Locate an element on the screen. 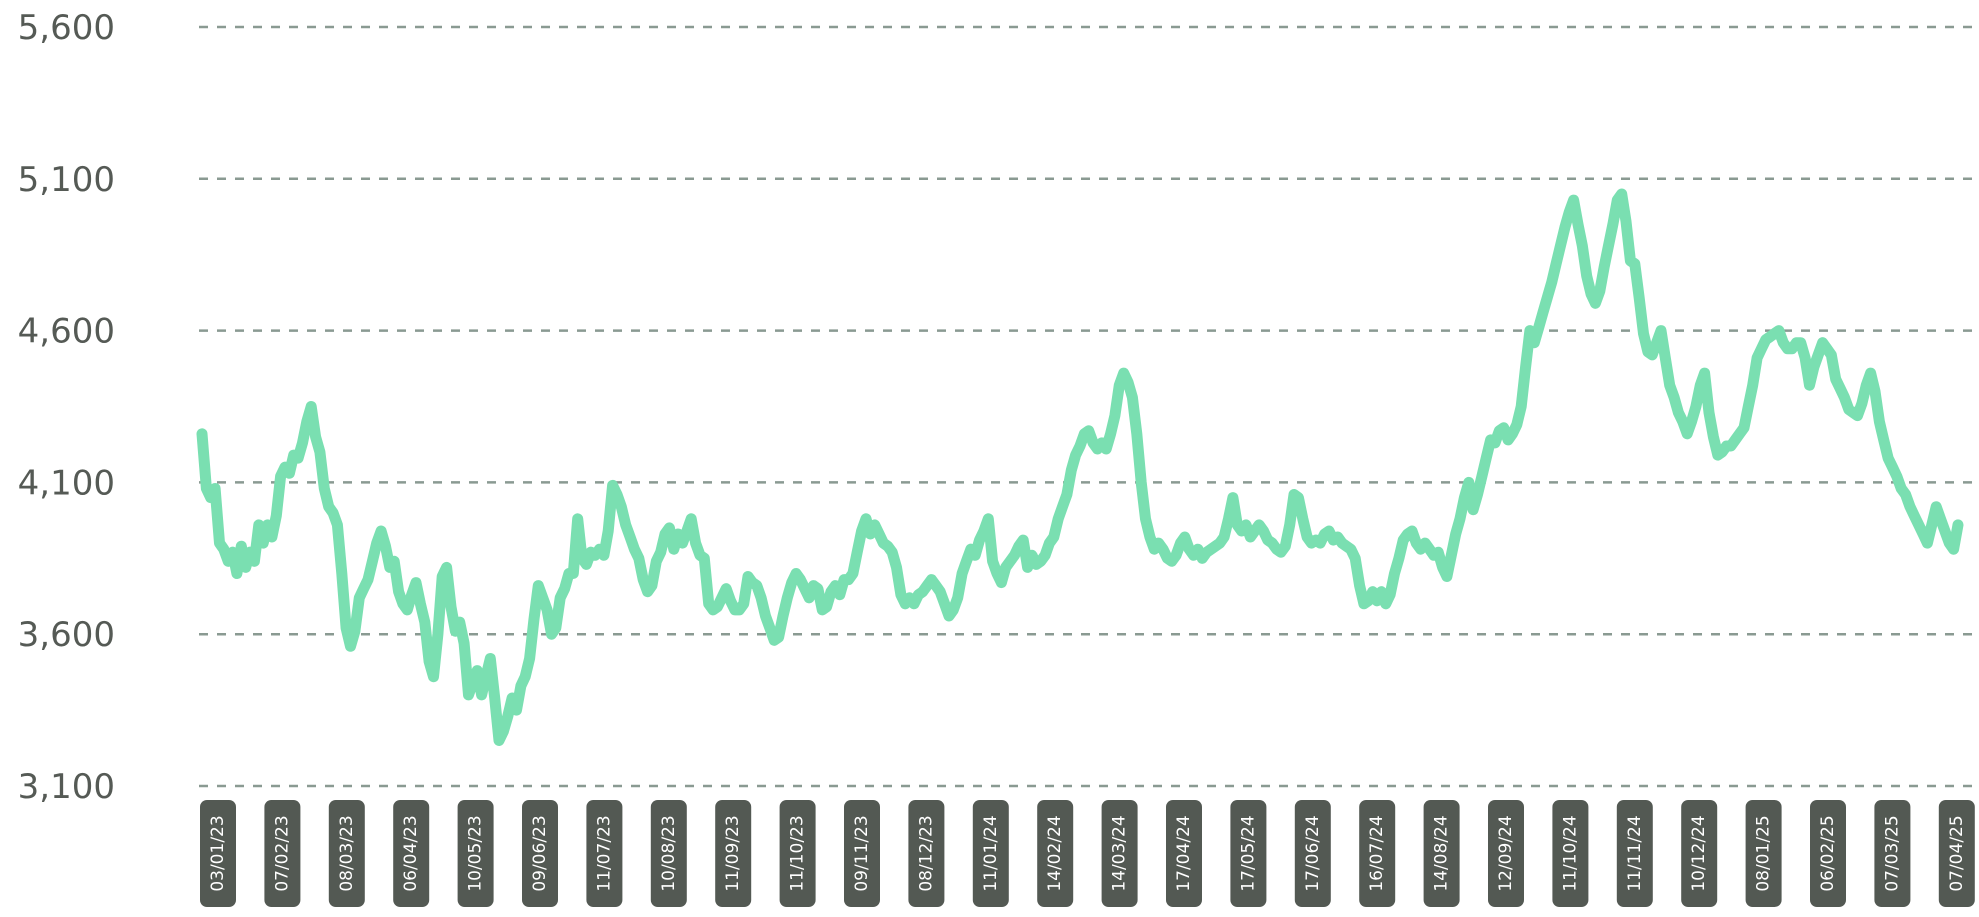 Image resolution: width=1979 pixels, height=917 pixels. x-tick-label: 07/03/25 is located at coordinates (1892, 853).